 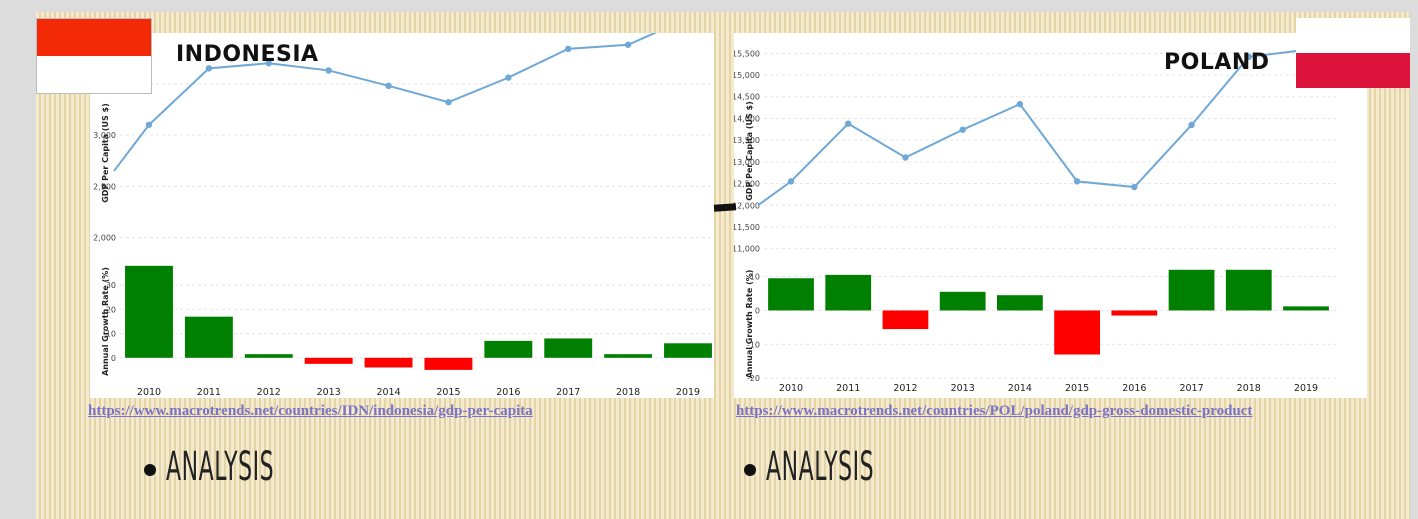 I want to click on y-tick-label: 2,500, so click(x=104, y=186).